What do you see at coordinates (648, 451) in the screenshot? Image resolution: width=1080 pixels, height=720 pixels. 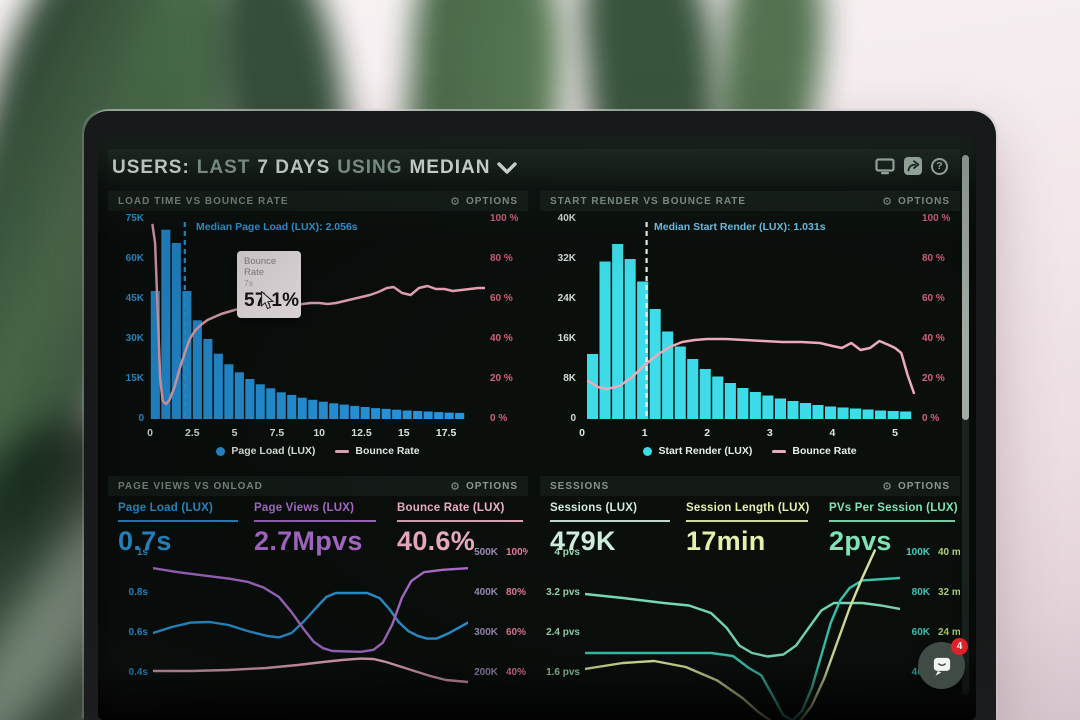 I see `legend-swatch` at bounding box center [648, 451].